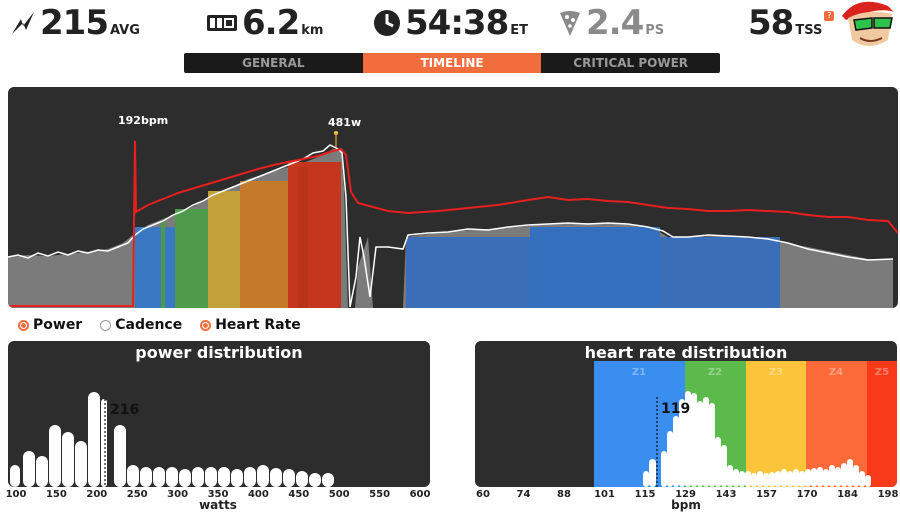 The height and width of the screenshot is (515, 900). Describe the element at coordinates (570, 23) in the screenshot. I see `pizza-slice-icon` at that location.